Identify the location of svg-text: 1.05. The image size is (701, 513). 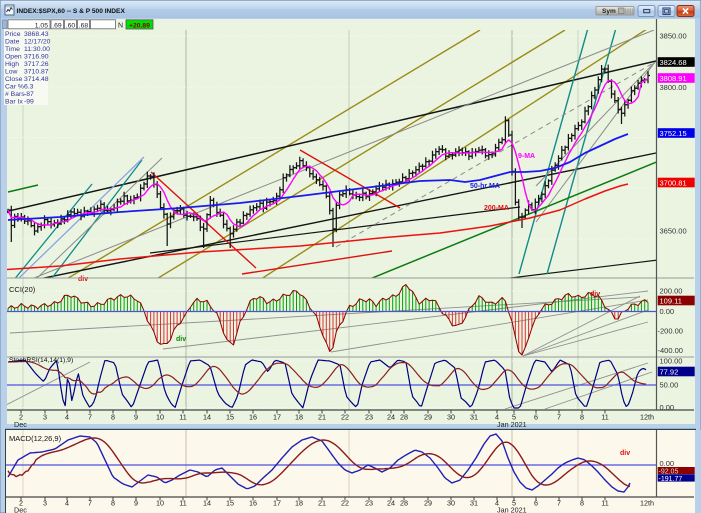
(41, 25).